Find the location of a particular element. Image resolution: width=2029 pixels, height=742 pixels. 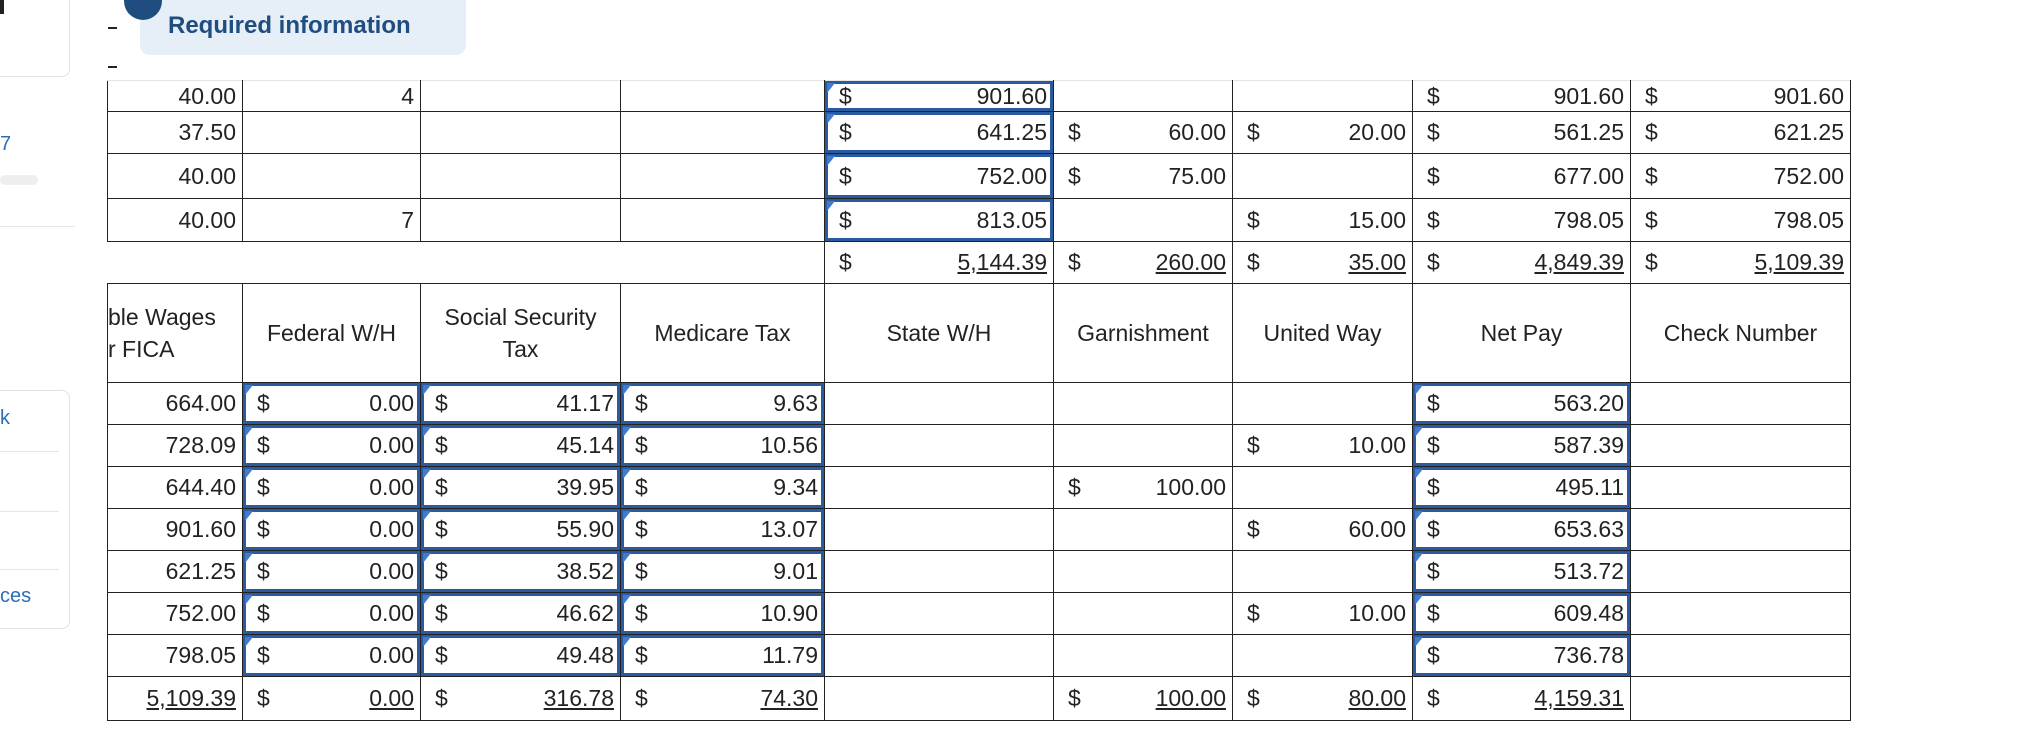

sidebar-link: k is located at coordinates (5, 418).